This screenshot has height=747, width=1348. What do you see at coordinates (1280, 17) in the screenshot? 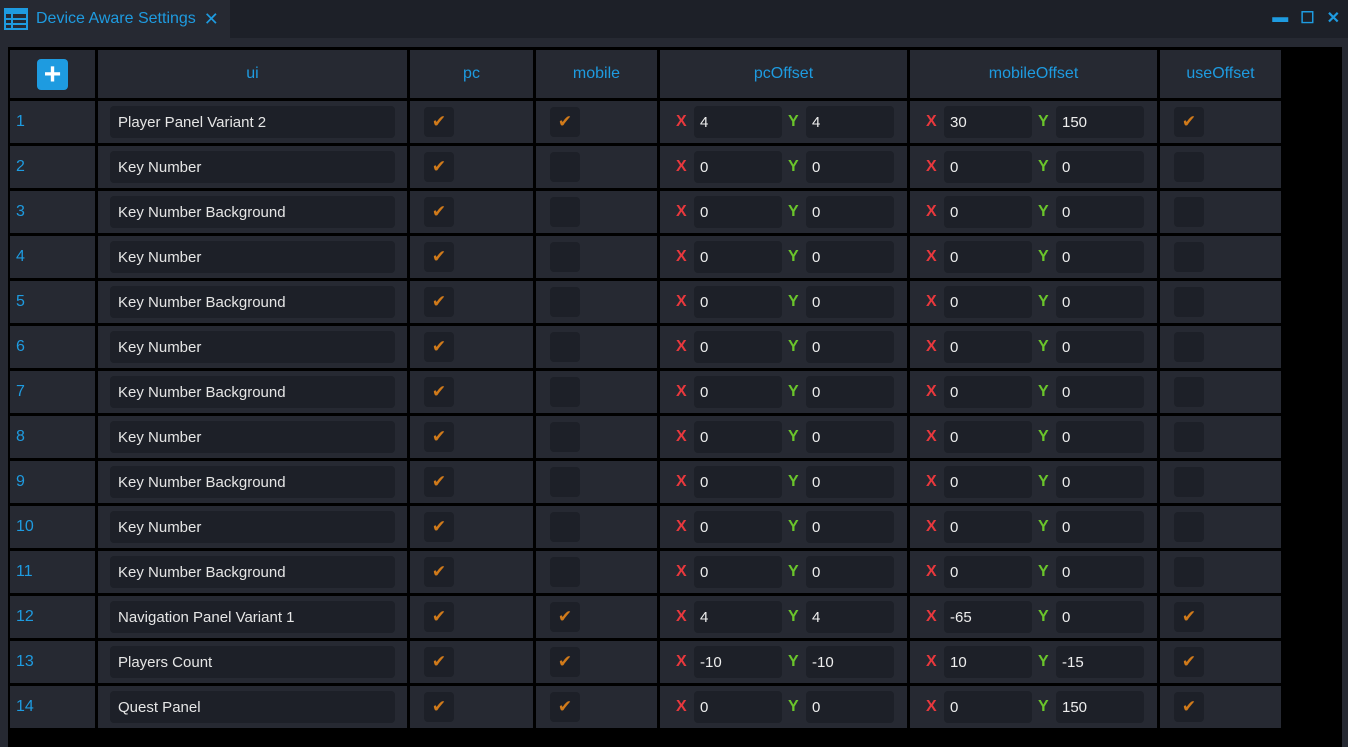
I see `minimize-icon: ▬` at bounding box center [1280, 17].